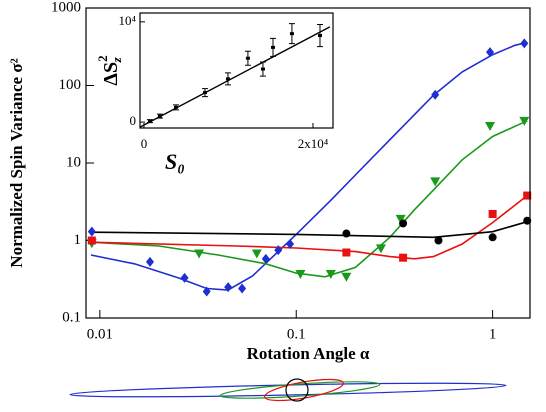 Image resolution: width=546 pixels, height=412 pixels. I want to click on x-axis-label: S₀, so click(175, 161).